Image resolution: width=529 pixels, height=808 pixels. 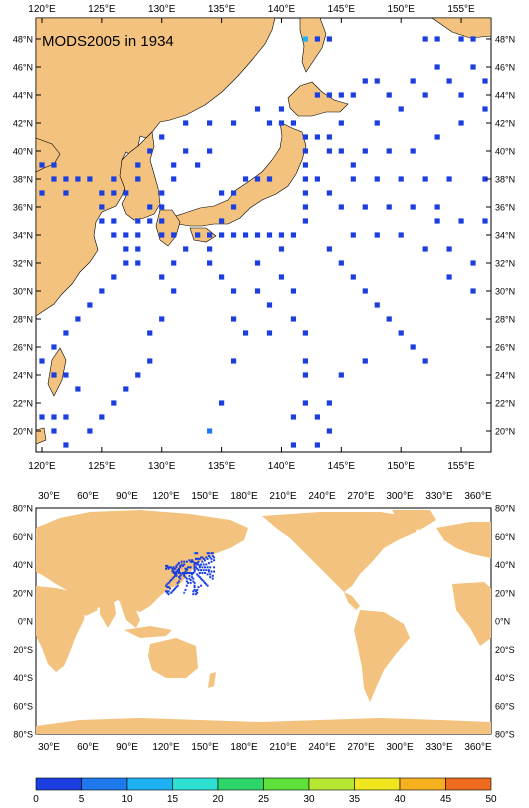 What do you see at coordinates (218, 799) in the screenshot?
I see `colorbar-tick-label: 20` at bounding box center [218, 799].